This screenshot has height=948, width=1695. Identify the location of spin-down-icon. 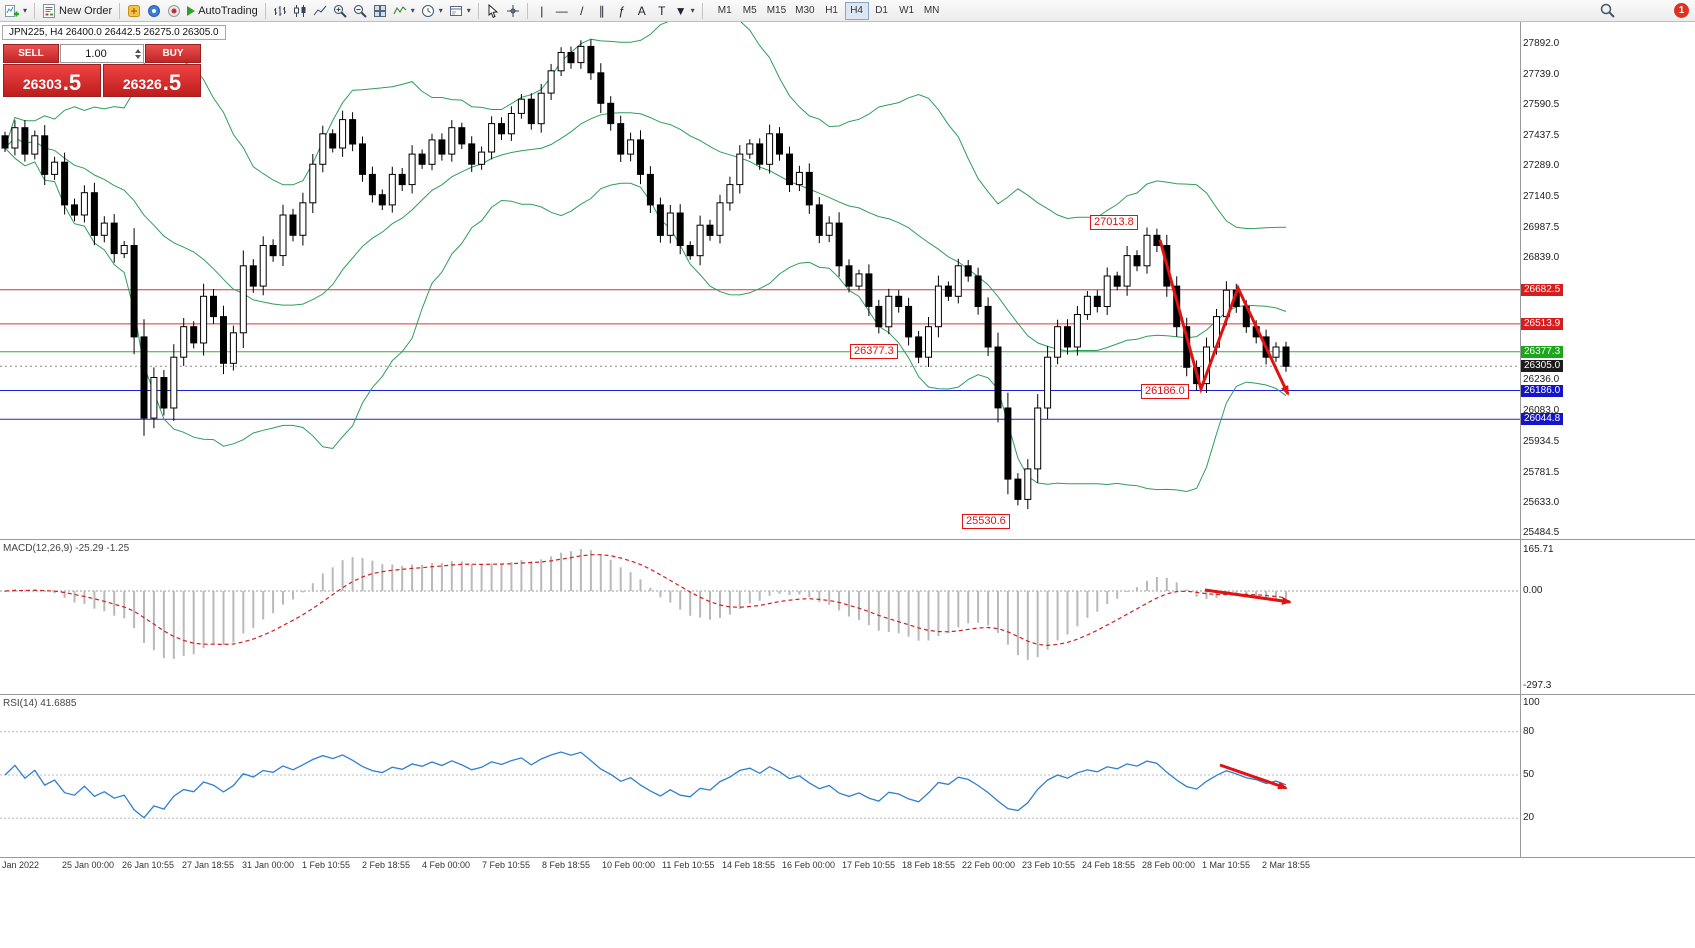
(138, 56).